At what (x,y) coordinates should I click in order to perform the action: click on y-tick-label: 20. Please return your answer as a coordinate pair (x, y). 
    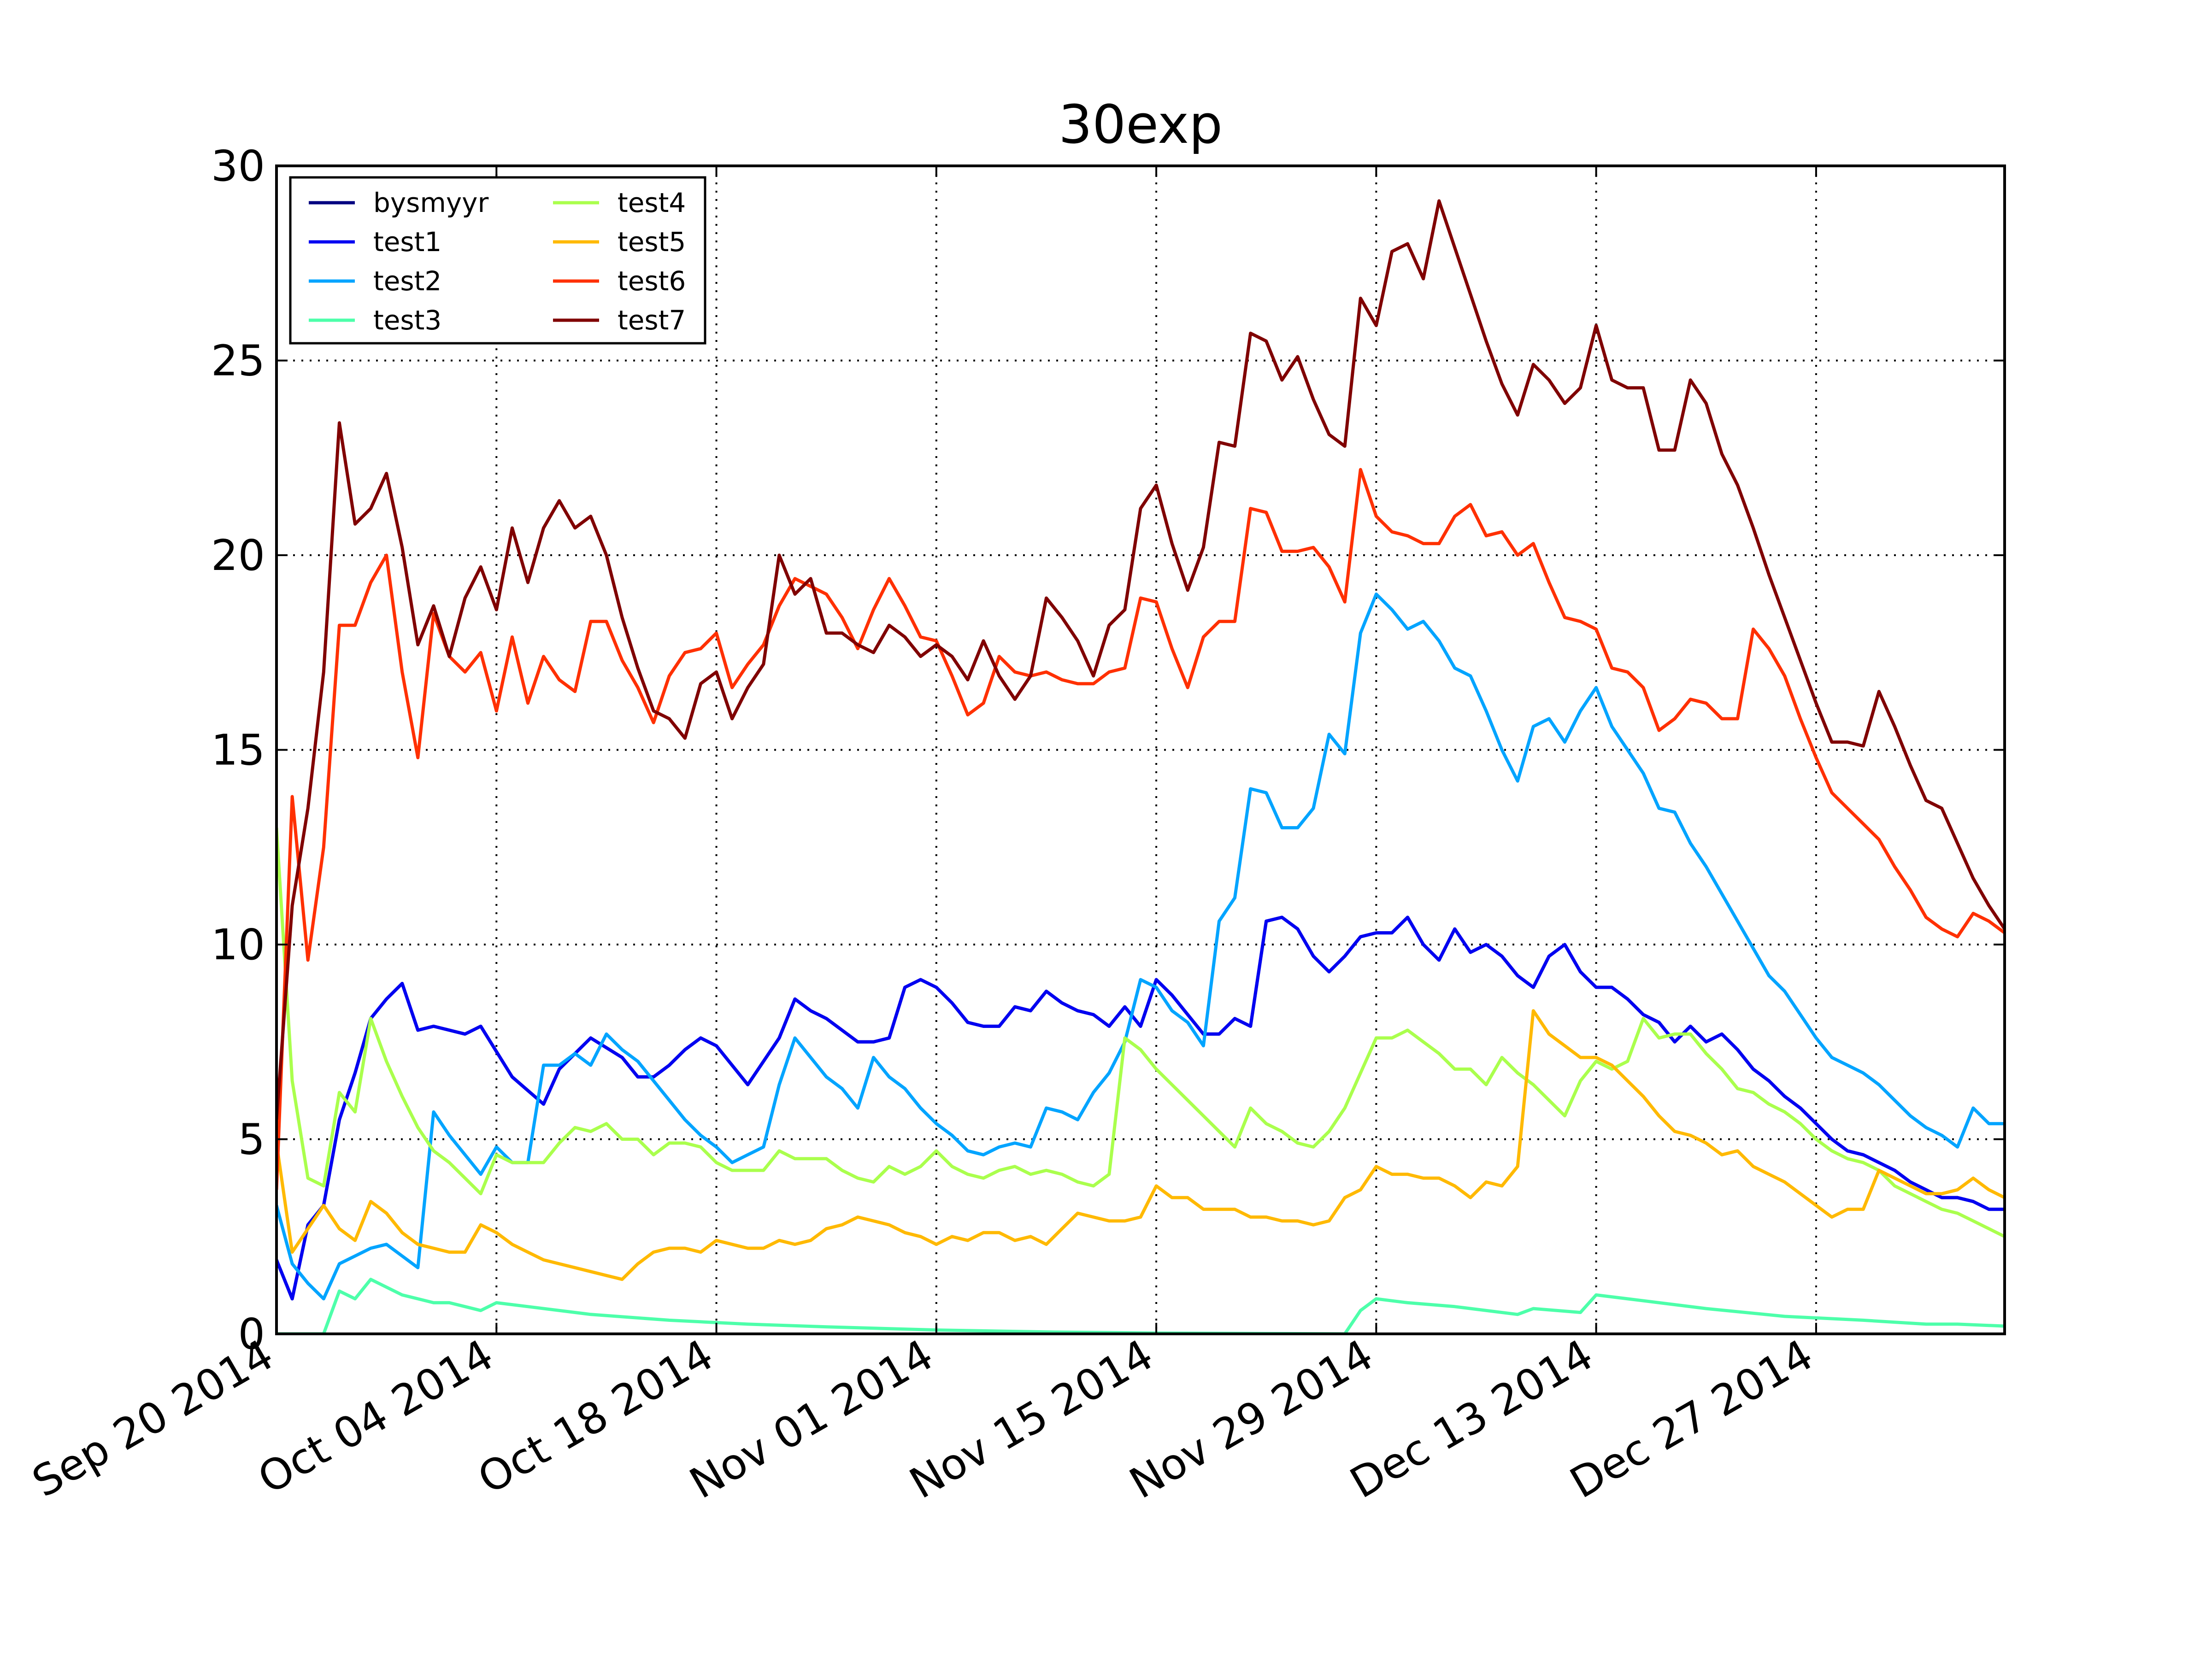
    Looking at the image, I should click on (238, 555).